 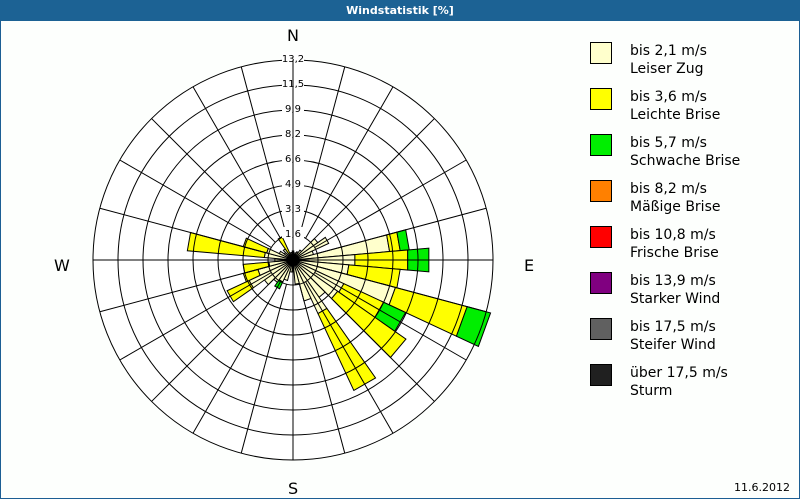 What do you see at coordinates (293, 59) in the screenshot?
I see `svg-text: 13,2` at bounding box center [293, 59].